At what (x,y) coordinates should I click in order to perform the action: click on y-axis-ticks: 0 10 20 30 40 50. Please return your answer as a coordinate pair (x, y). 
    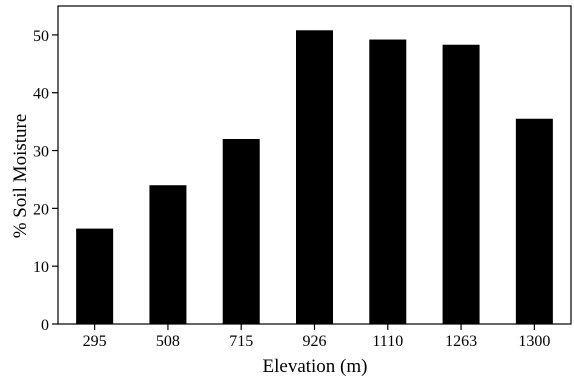
    Looking at the image, I should click on (45, 181).